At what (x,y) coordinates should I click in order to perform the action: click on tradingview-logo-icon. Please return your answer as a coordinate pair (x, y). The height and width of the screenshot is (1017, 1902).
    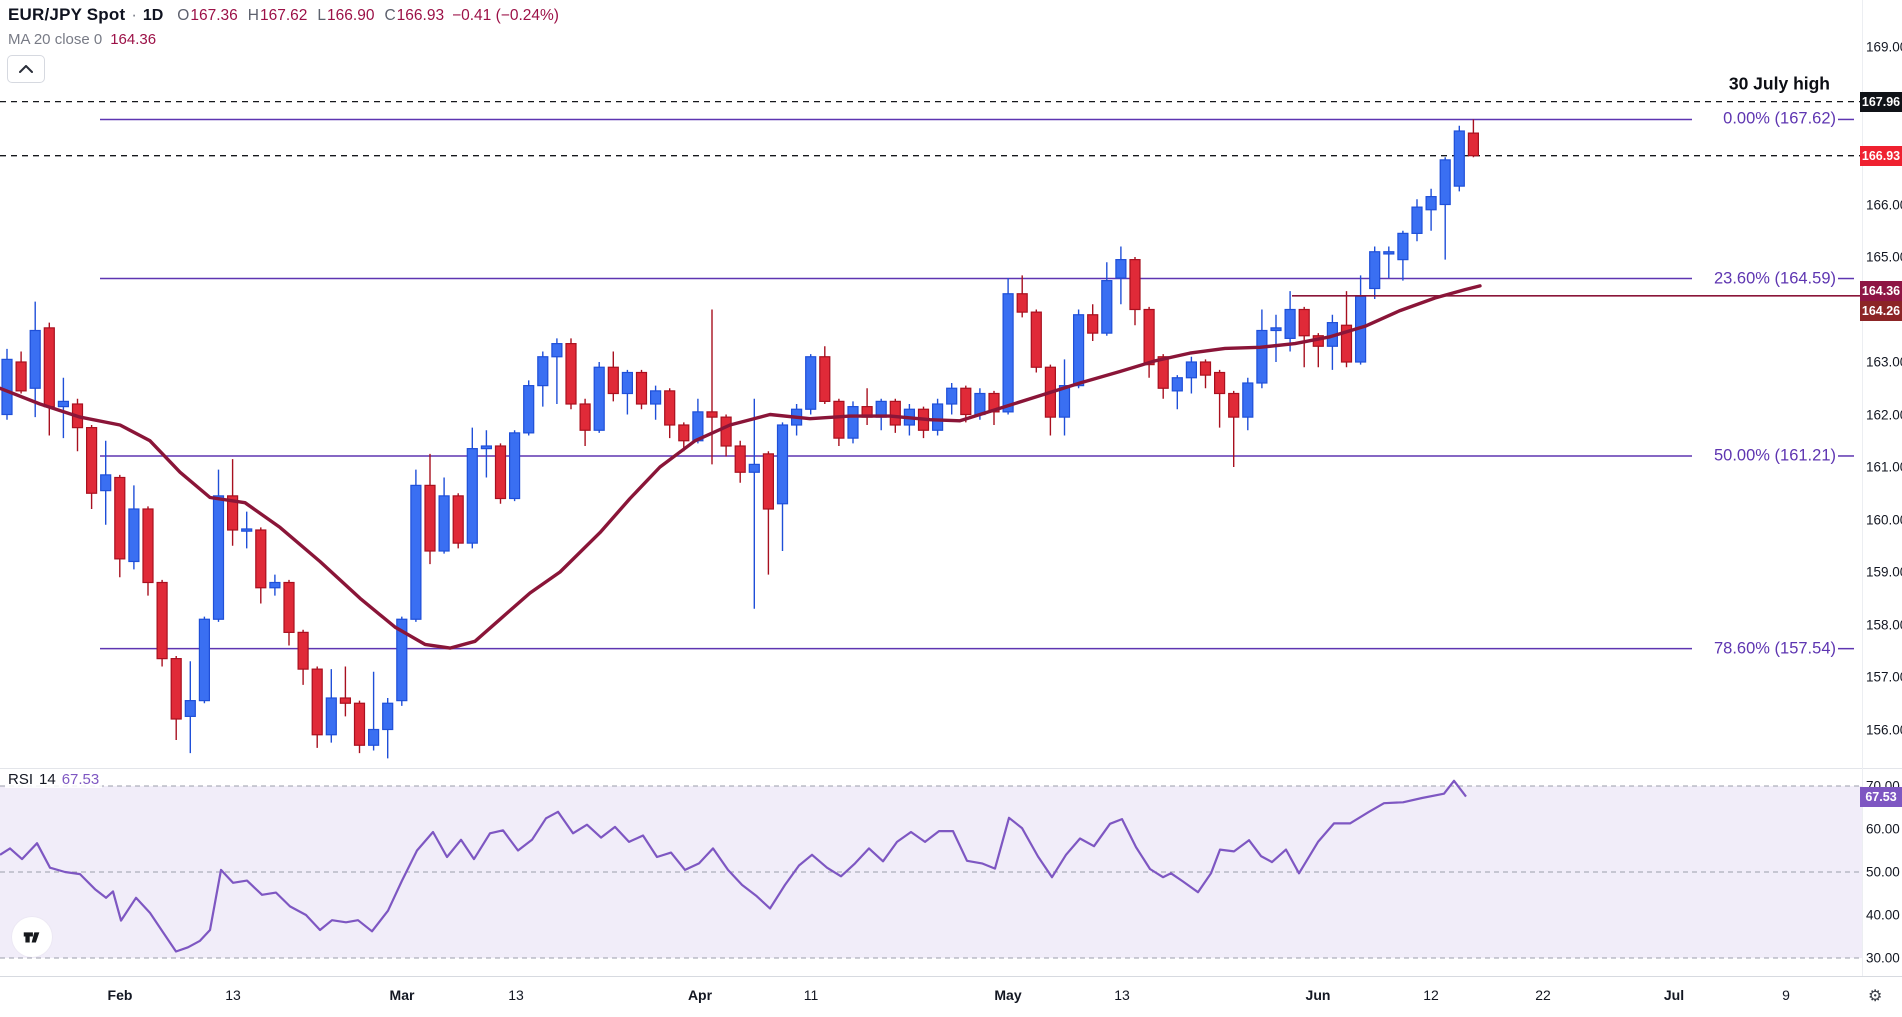
    Looking at the image, I should click on (31, 937).